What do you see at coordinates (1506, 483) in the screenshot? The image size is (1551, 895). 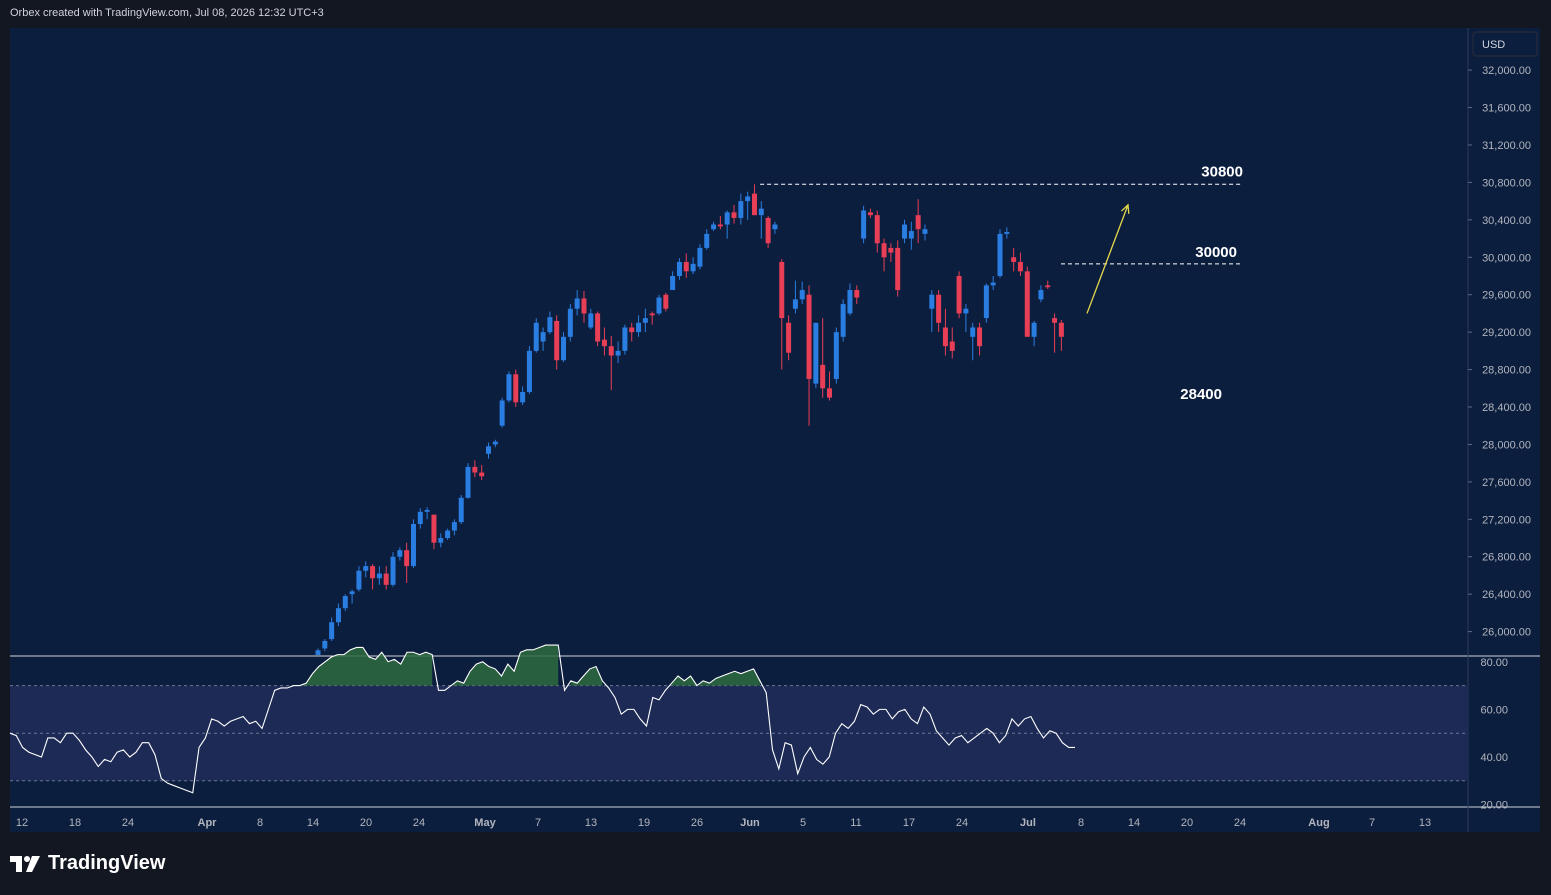 I see `price-tick-label: 27,600.00` at bounding box center [1506, 483].